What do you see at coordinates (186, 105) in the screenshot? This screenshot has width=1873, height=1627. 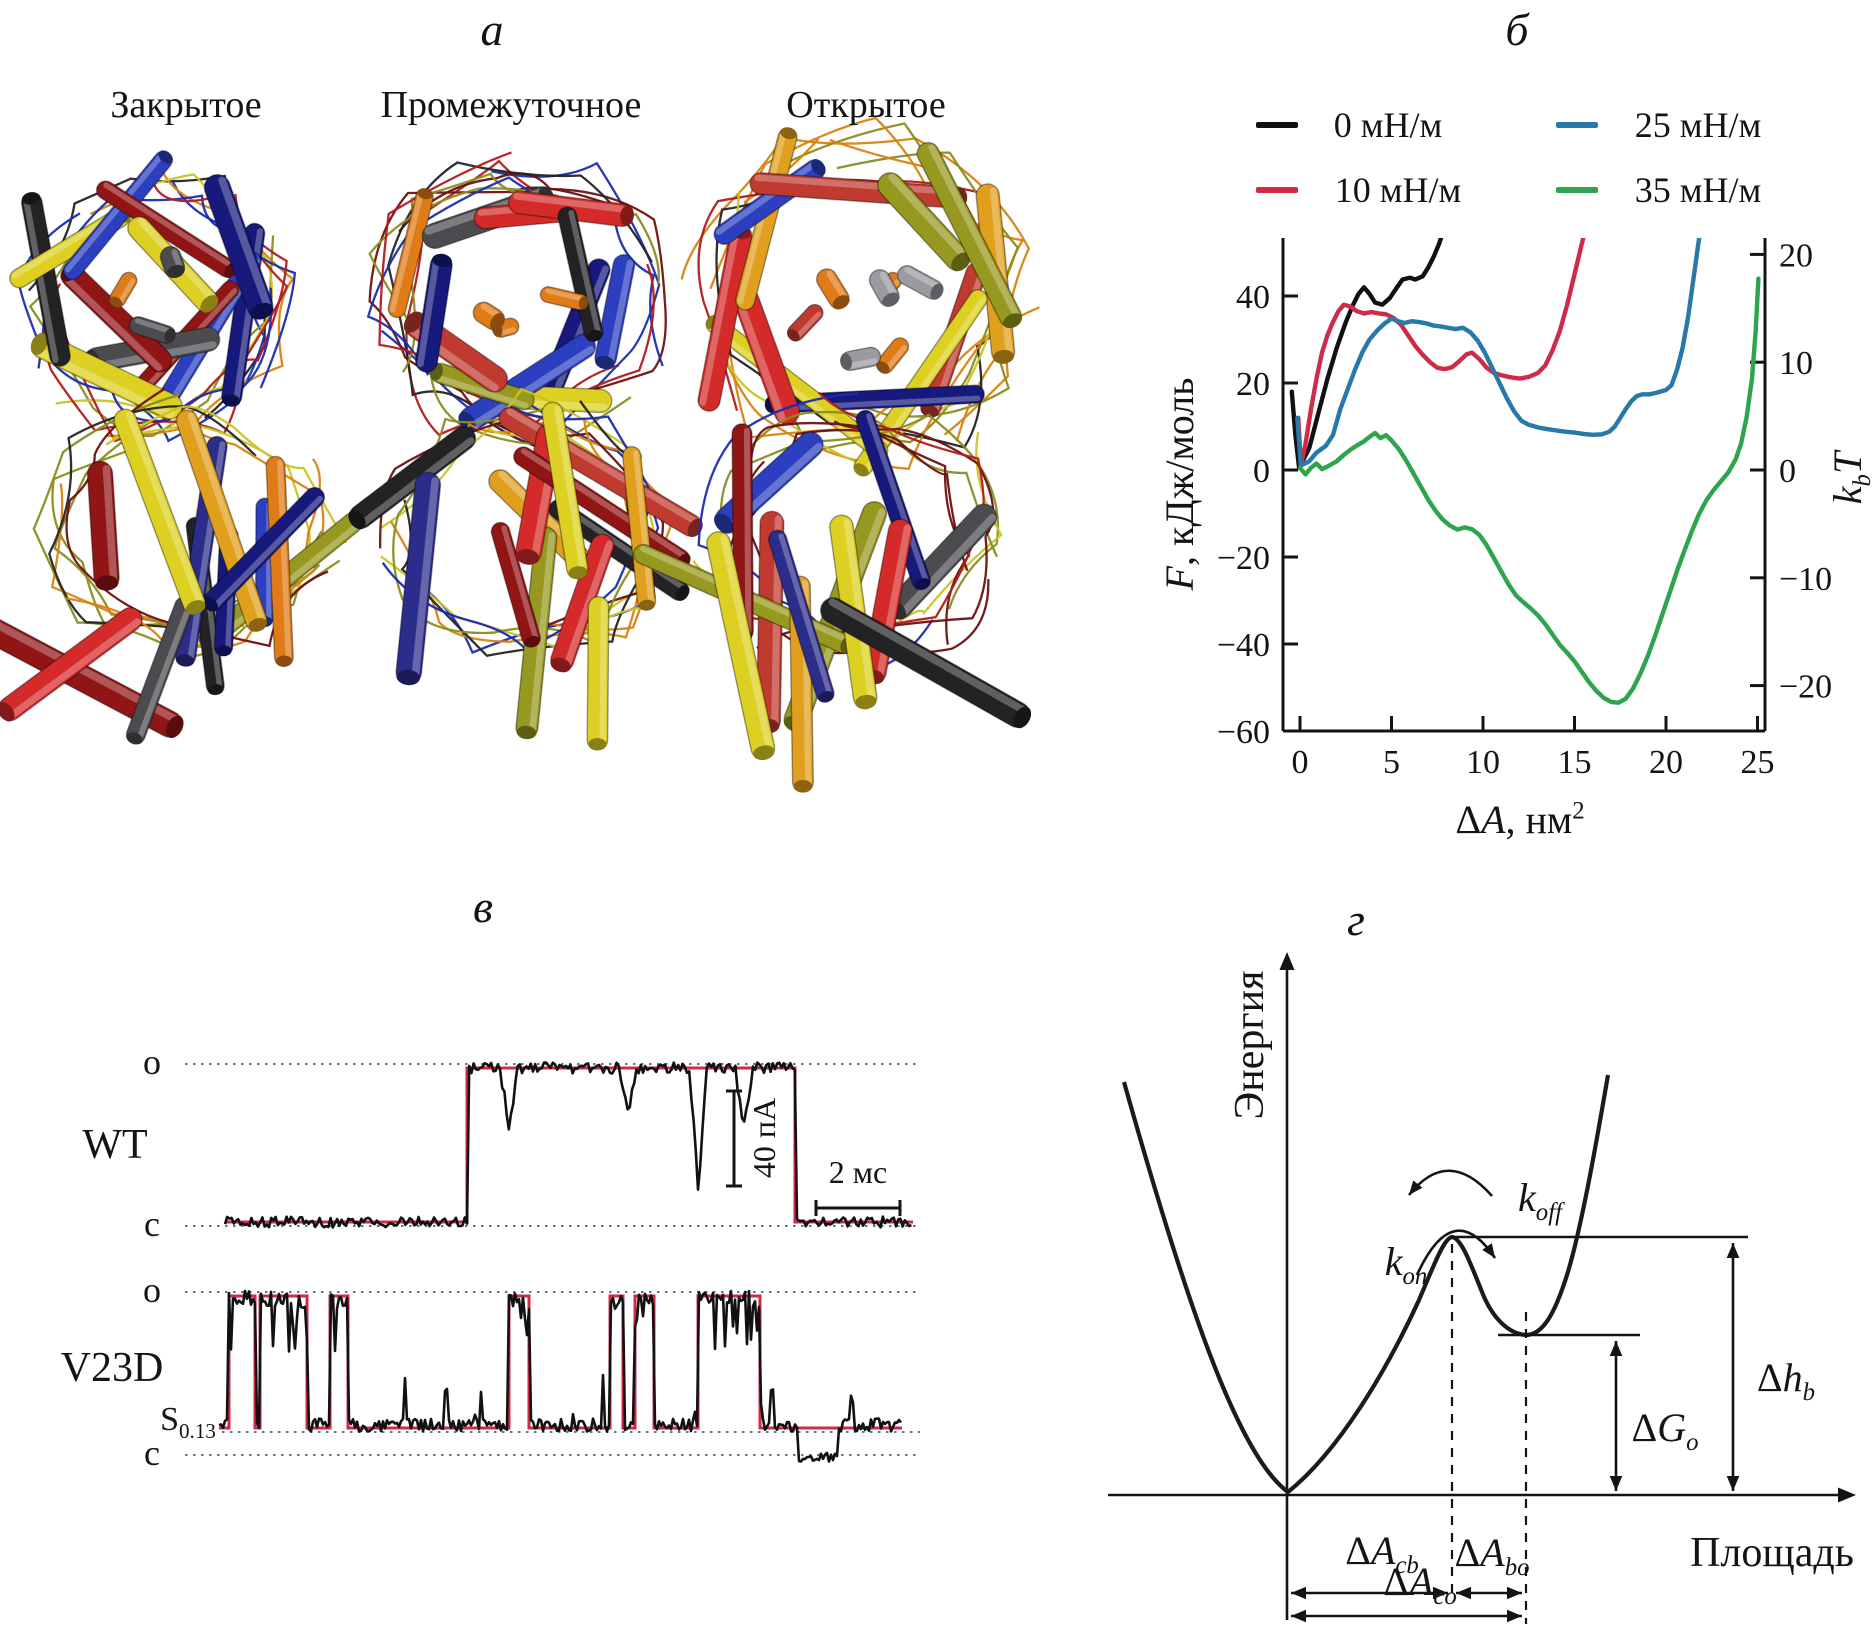 I see `state-label-closed: Закрытое` at bounding box center [186, 105].